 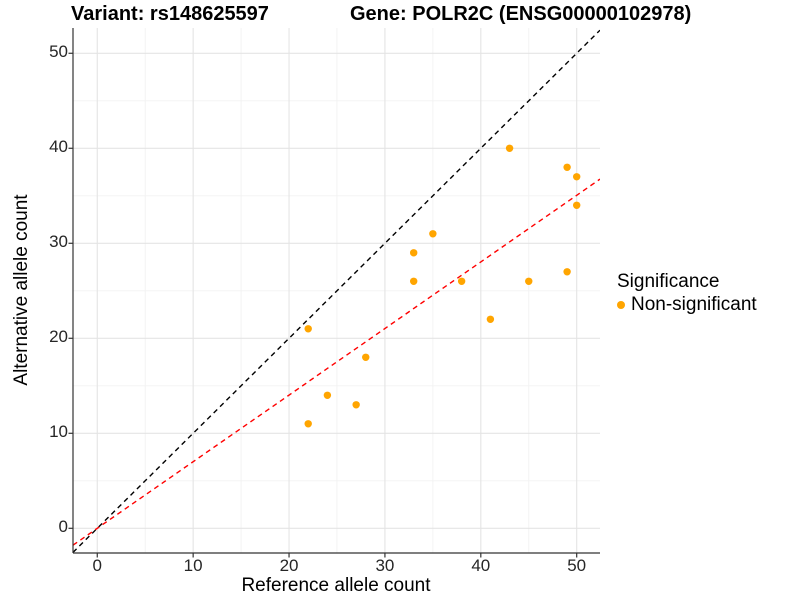 I want to click on legend: Significance Non-significant, so click(x=687, y=293).